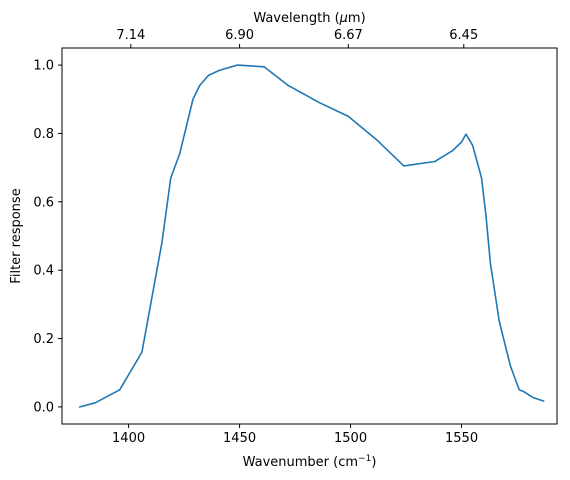 The width and height of the screenshot is (570, 480). I want to click on top-ticks: 7.14 6.90 6.67 6.45, so click(297, 38).